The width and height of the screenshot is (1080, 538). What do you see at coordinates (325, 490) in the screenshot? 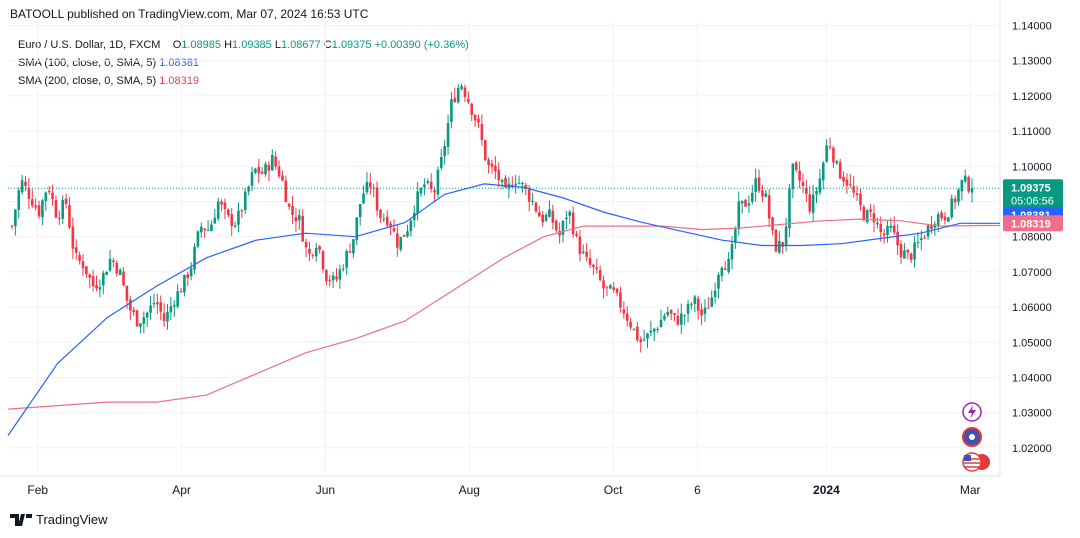
I see `x-tick-label: Jun` at bounding box center [325, 490].